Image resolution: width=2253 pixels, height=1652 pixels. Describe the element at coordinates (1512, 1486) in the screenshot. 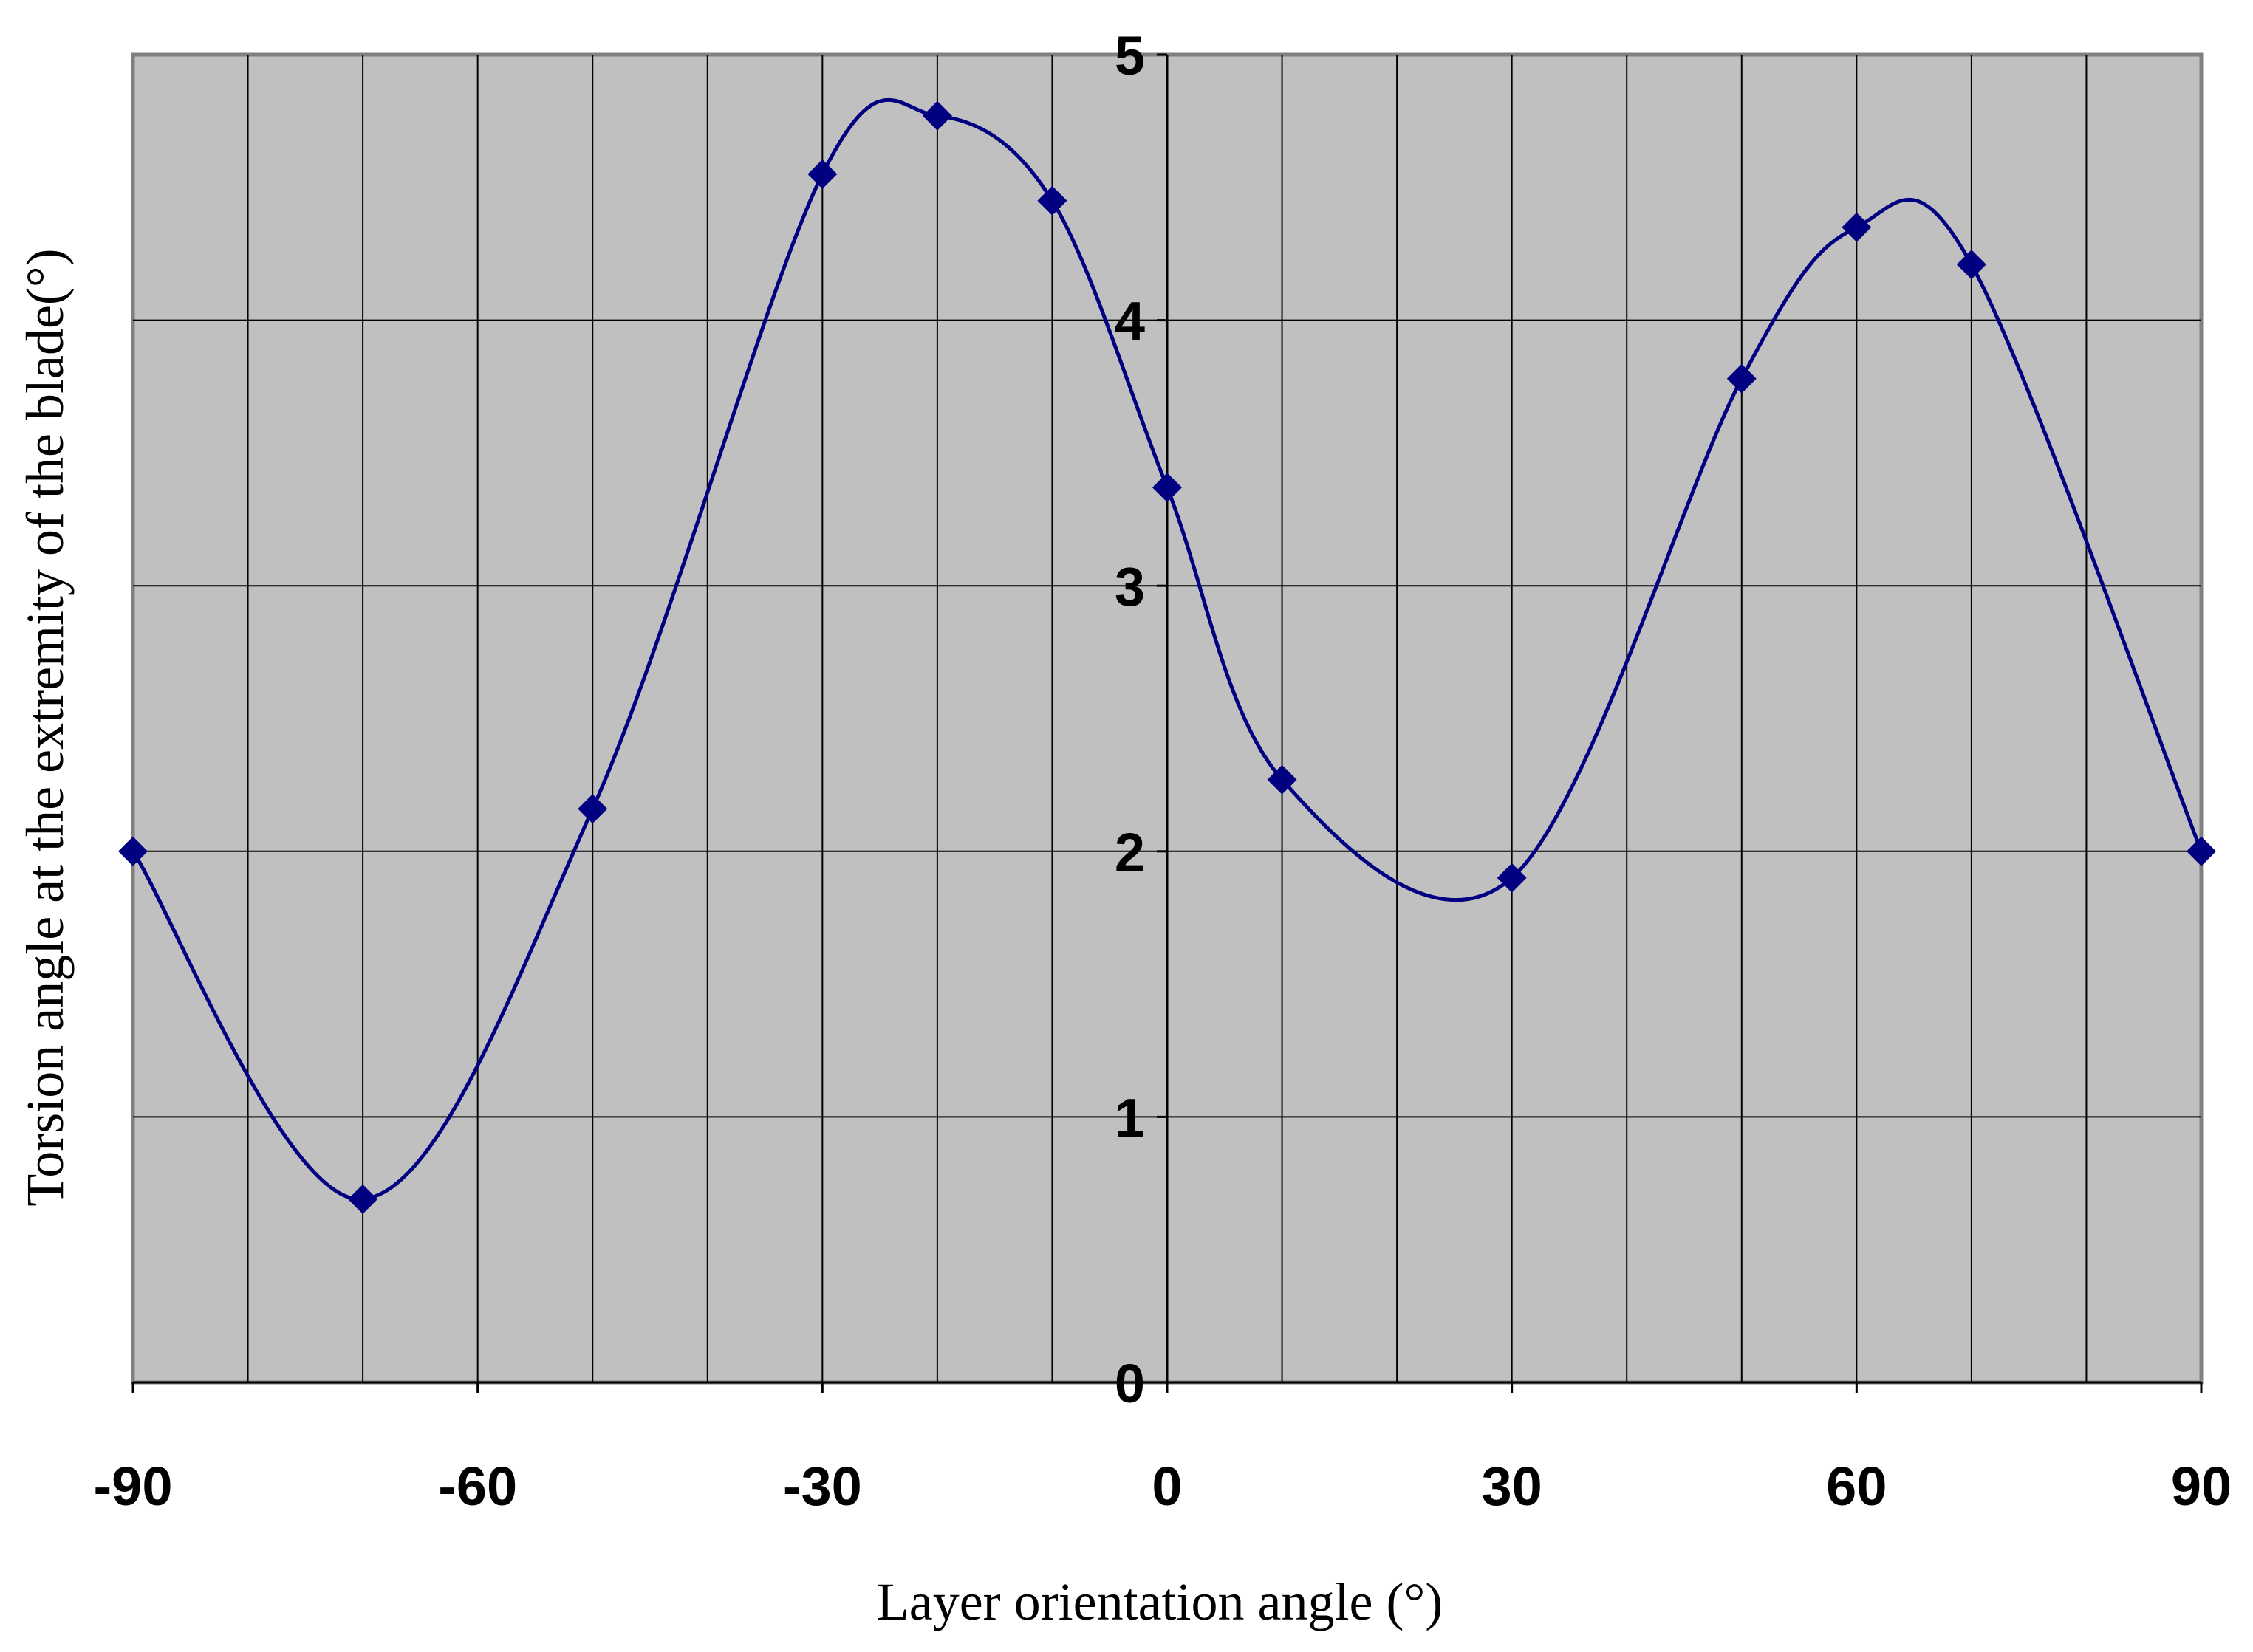

I see `x-tick-label: 30` at that location.